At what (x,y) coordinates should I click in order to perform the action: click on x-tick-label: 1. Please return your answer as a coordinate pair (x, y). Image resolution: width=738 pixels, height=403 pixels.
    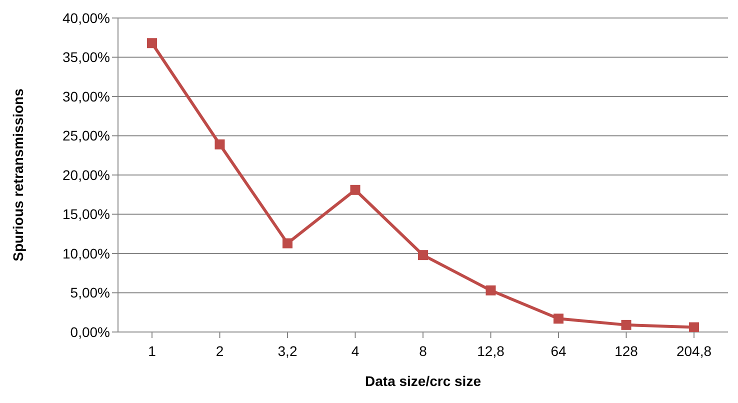
    Looking at the image, I should click on (152, 350).